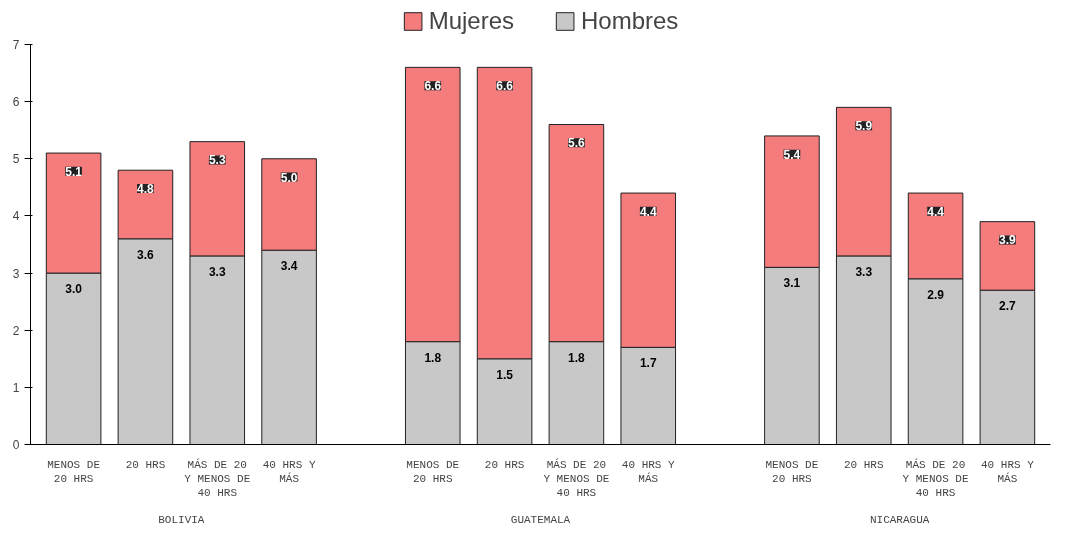 Image resolution: width=1088 pixels, height=558 pixels. What do you see at coordinates (146, 254) in the screenshot?
I see `data-label: 3.6` at bounding box center [146, 254].